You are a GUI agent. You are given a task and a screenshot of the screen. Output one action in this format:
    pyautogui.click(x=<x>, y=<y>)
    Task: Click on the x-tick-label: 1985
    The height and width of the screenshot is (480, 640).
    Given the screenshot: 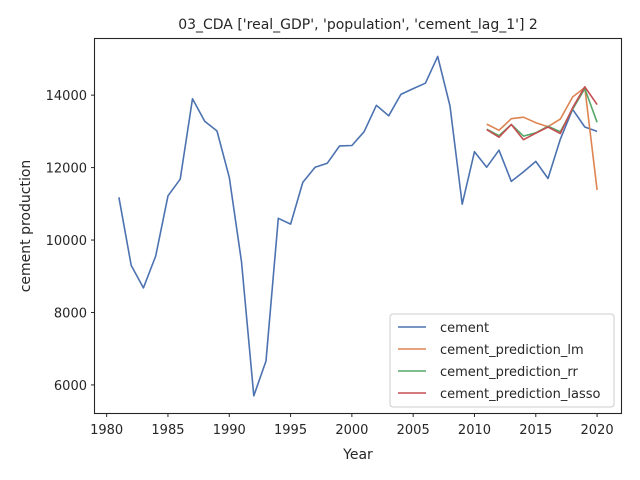 What is the action you would take?
    pyautogui.click(x=167, y=430)
    